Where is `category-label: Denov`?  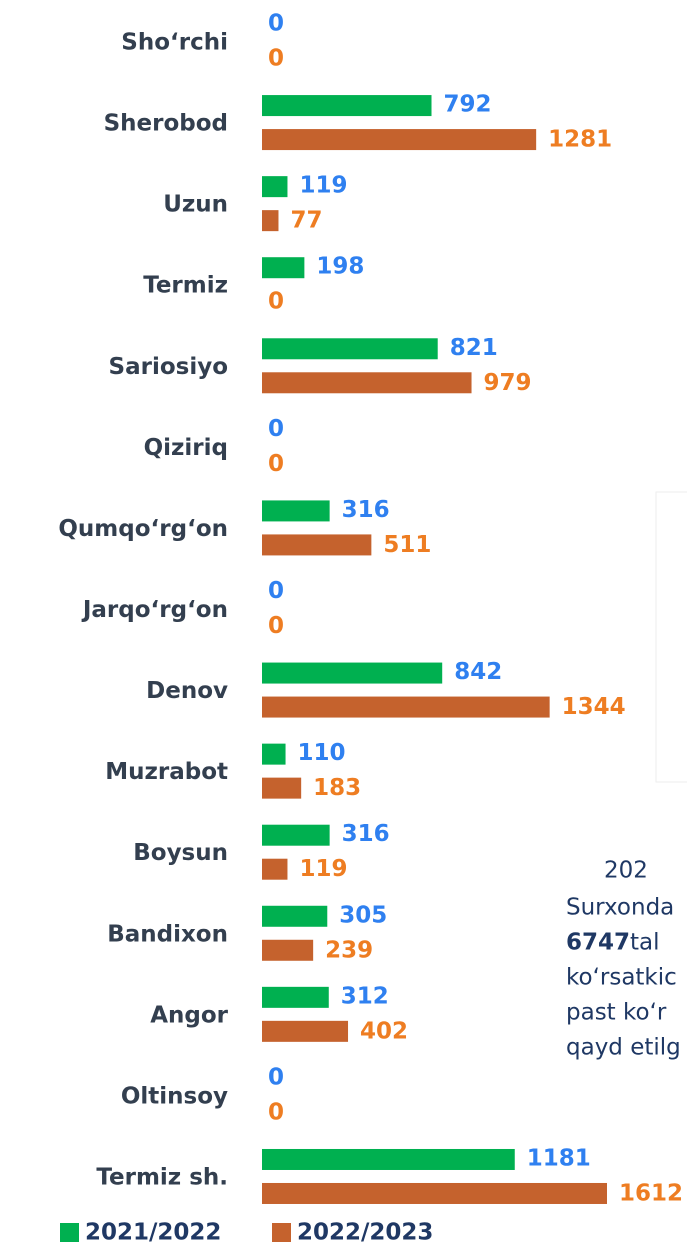
category-label: Denov is located at coordinates (187, 691).